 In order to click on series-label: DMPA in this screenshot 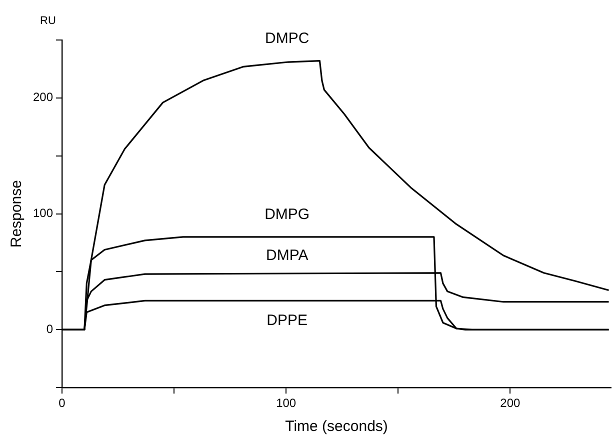, I will do `click(287, 255)`.